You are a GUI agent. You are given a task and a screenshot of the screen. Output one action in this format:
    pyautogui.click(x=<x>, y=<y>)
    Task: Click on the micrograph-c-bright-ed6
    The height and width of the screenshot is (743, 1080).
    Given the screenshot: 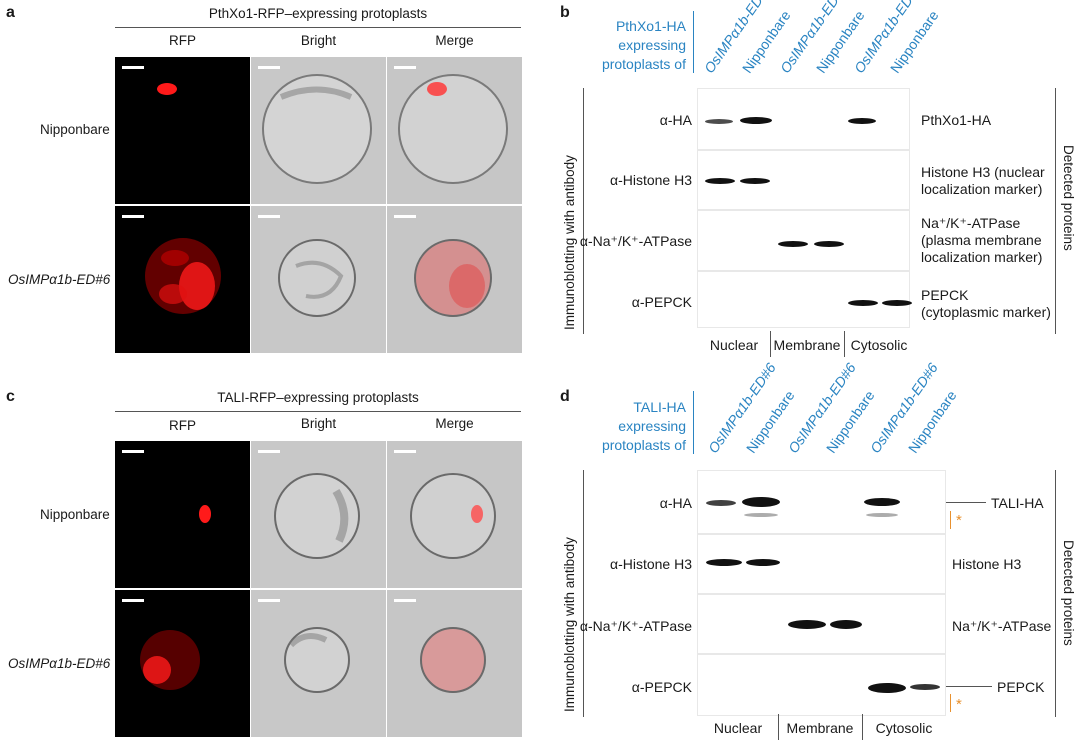 What is the action you would take?
    pyautogui.click(x=318, y=663)
    